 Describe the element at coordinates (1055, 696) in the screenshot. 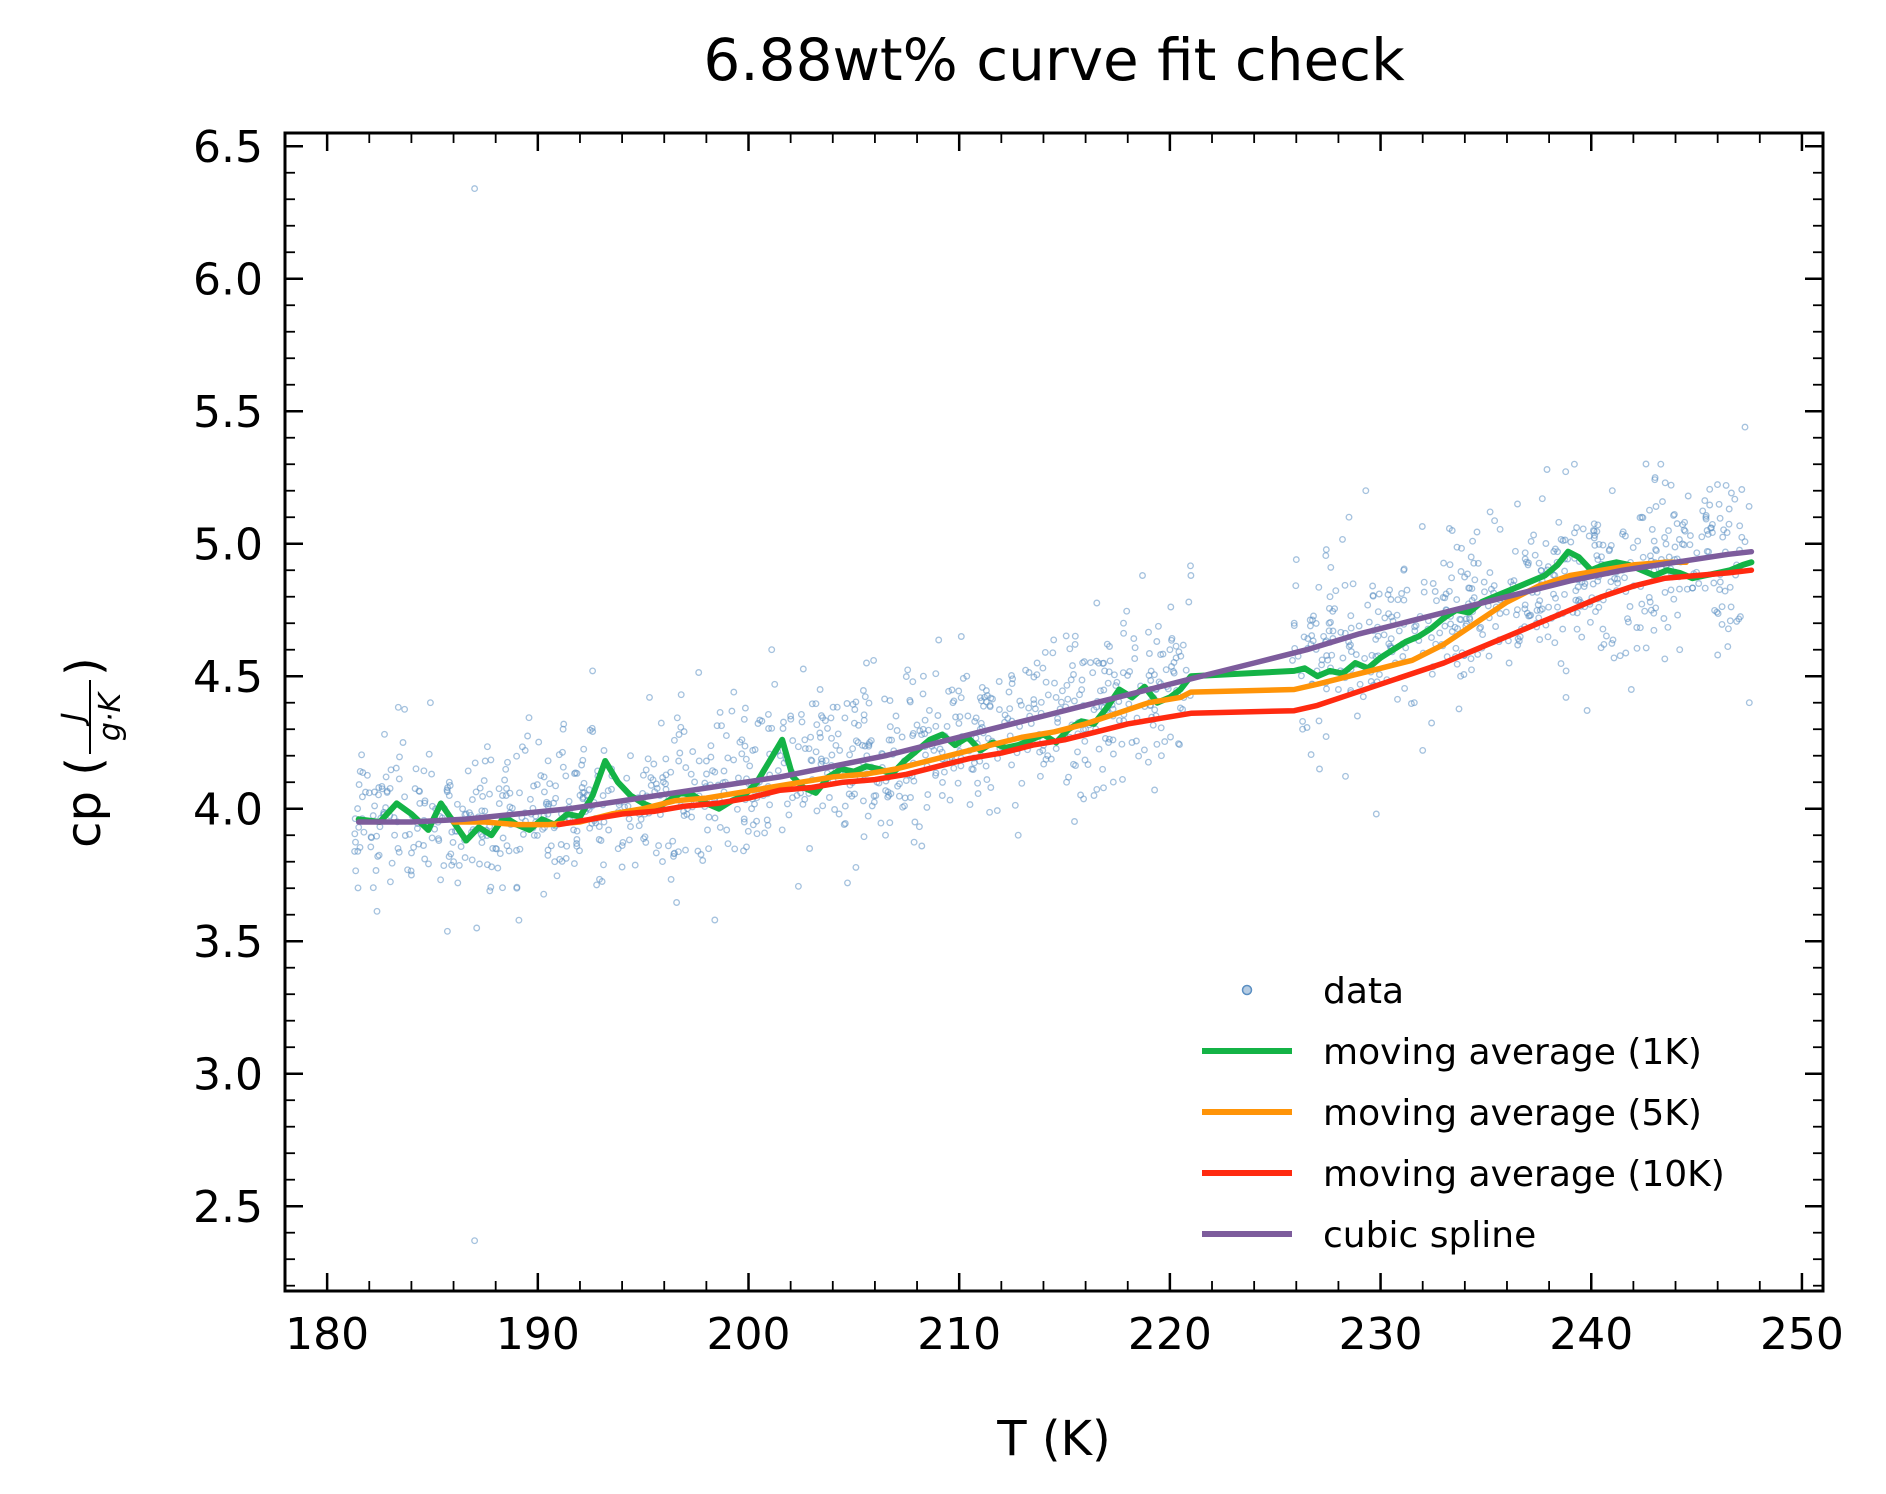

I see `series-line-moving-average-1k` at that location.